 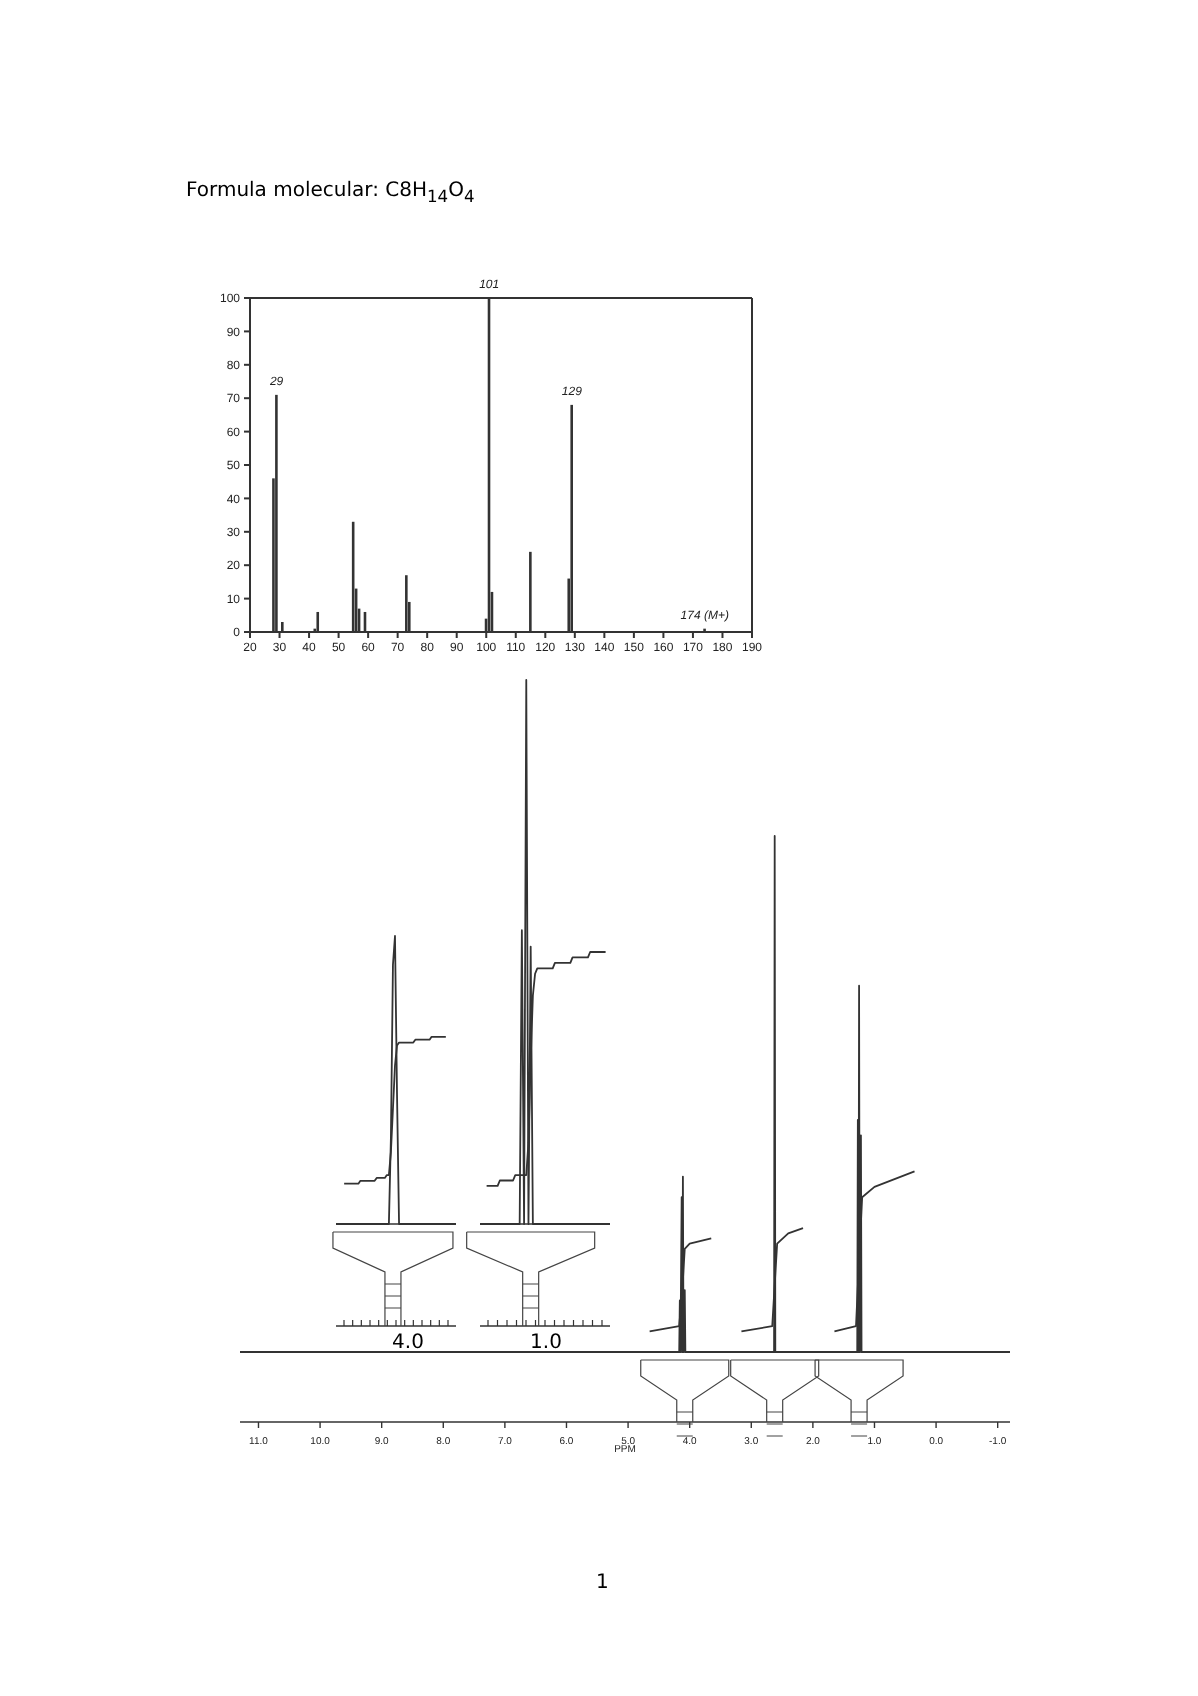 What do you see at coordinates (330, 193) in the screenshot?
I see `text: Formula molecular: C8H$_{14}$O$_{4}$` at bounding box center [330, 193].